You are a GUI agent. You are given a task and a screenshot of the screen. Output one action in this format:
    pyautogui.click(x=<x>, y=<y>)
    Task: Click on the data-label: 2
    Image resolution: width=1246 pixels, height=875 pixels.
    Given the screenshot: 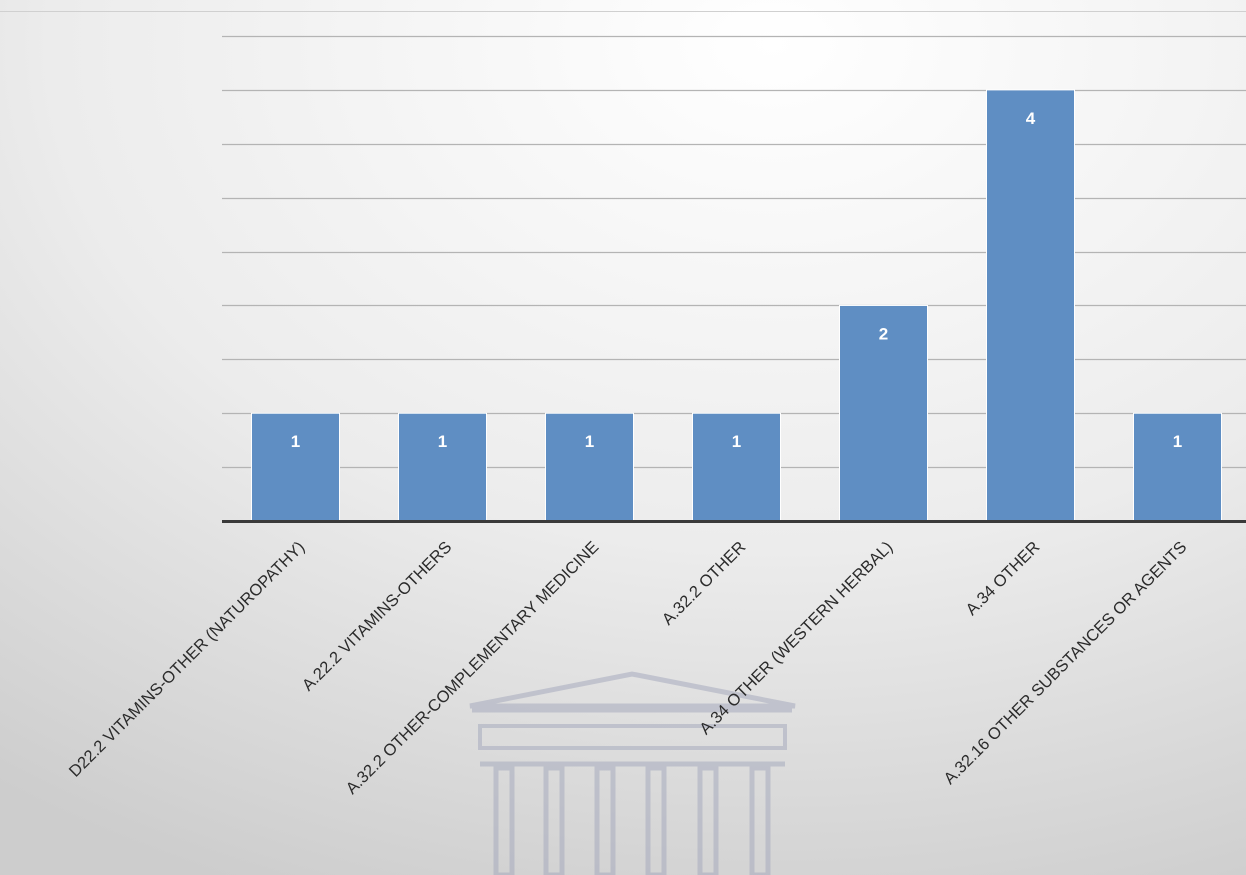 What is the action you would take?
    pyautogui.click(x=883, y=333)
    